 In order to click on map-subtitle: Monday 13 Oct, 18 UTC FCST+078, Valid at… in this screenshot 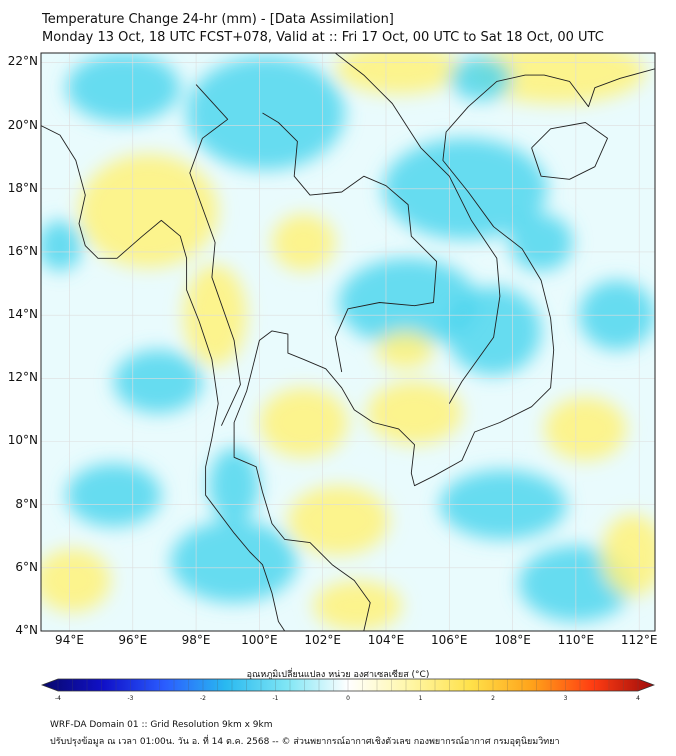, I will do `click(323, 37)`.